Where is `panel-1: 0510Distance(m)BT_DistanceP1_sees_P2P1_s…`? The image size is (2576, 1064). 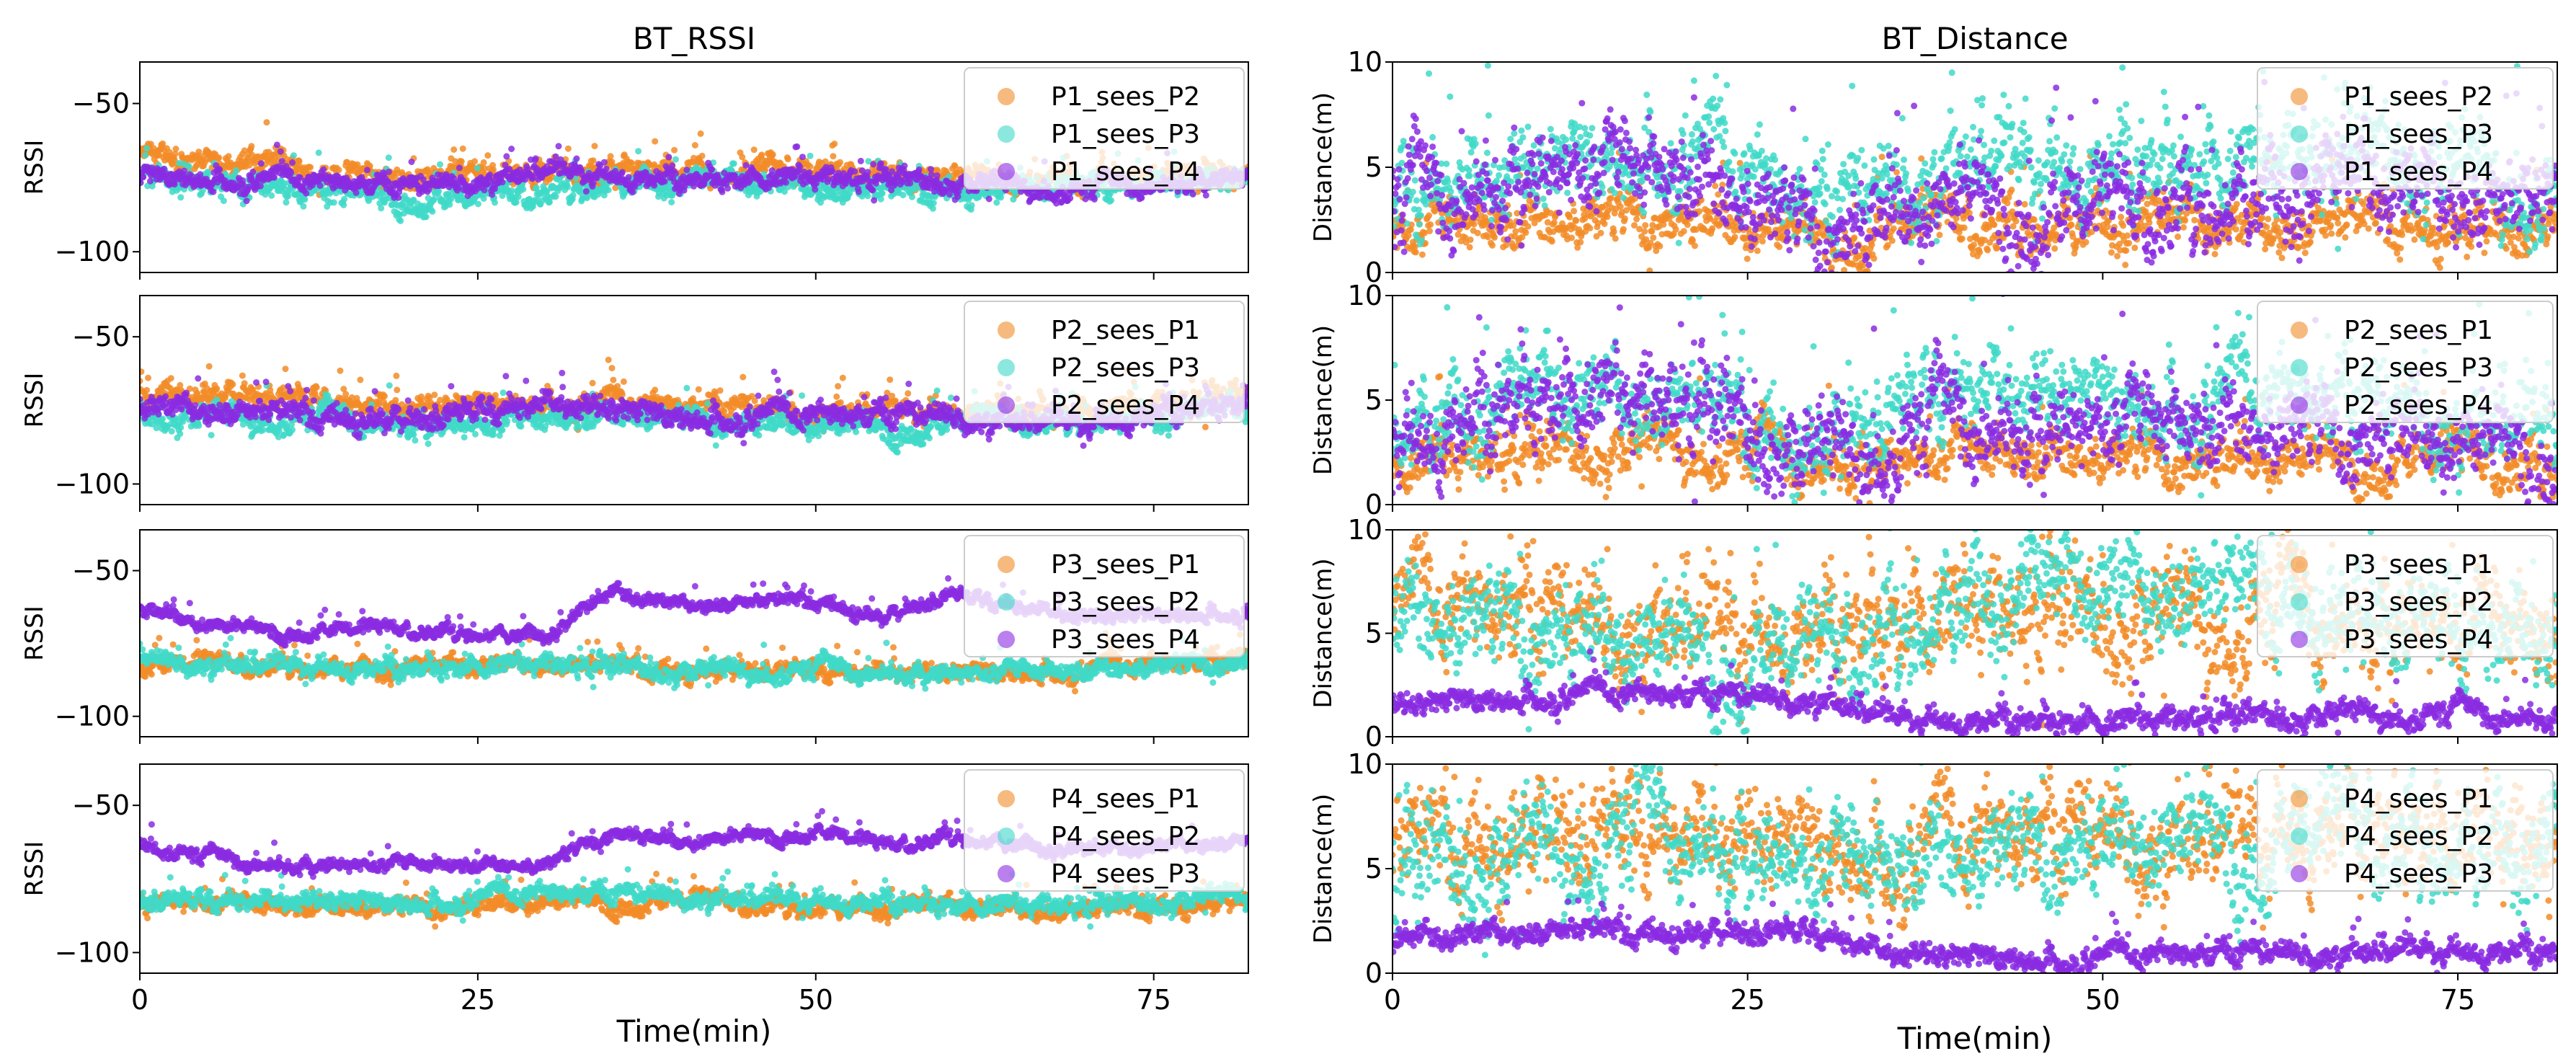
panel-1: 0510Distance(m)BT_DistanceP1_sees_P2P1_s… is located at coordinates (1933, 155).